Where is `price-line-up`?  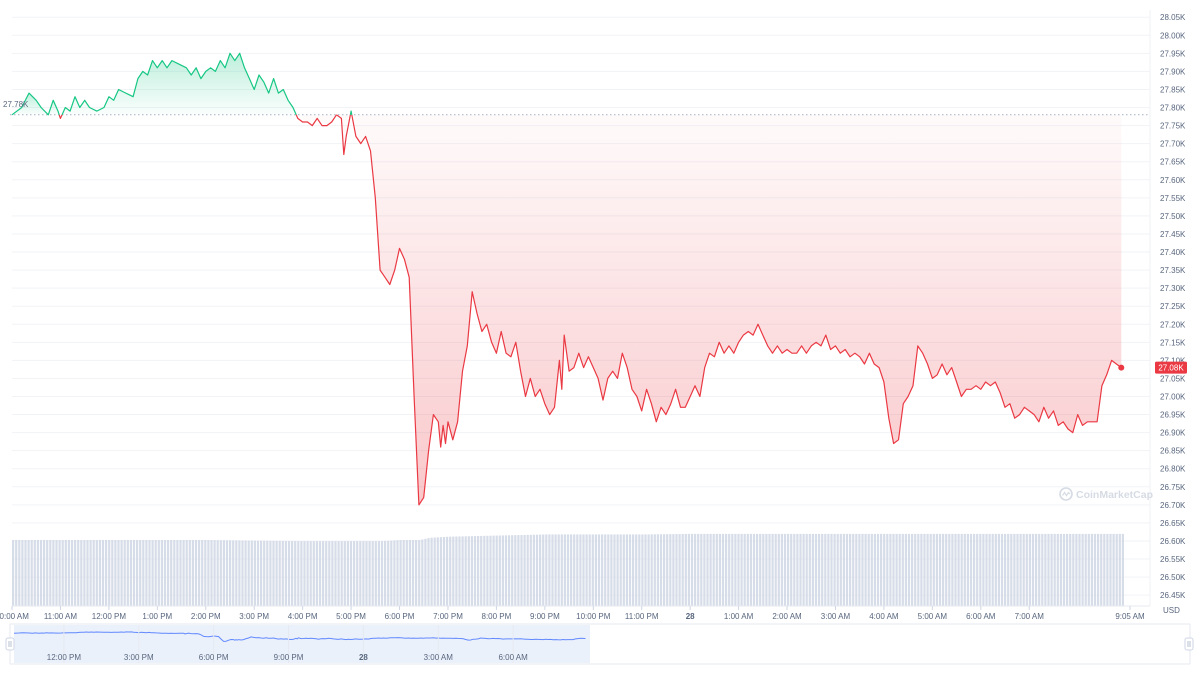
price-line-up is located at coordinates (179, 84).